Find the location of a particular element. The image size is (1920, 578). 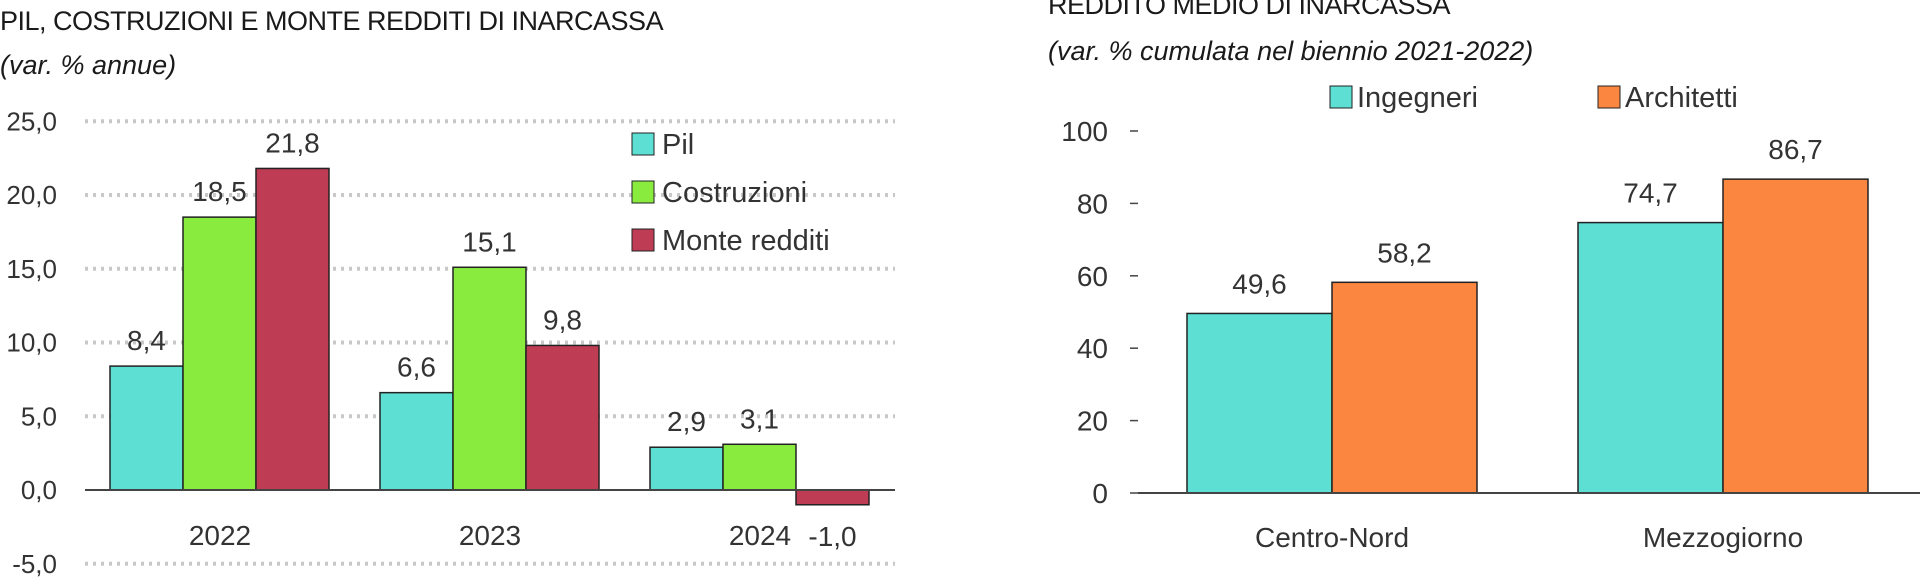

right-chart-title: REDDITO MEDIO DI INARCASSA is located at coordinates (1249, 10).